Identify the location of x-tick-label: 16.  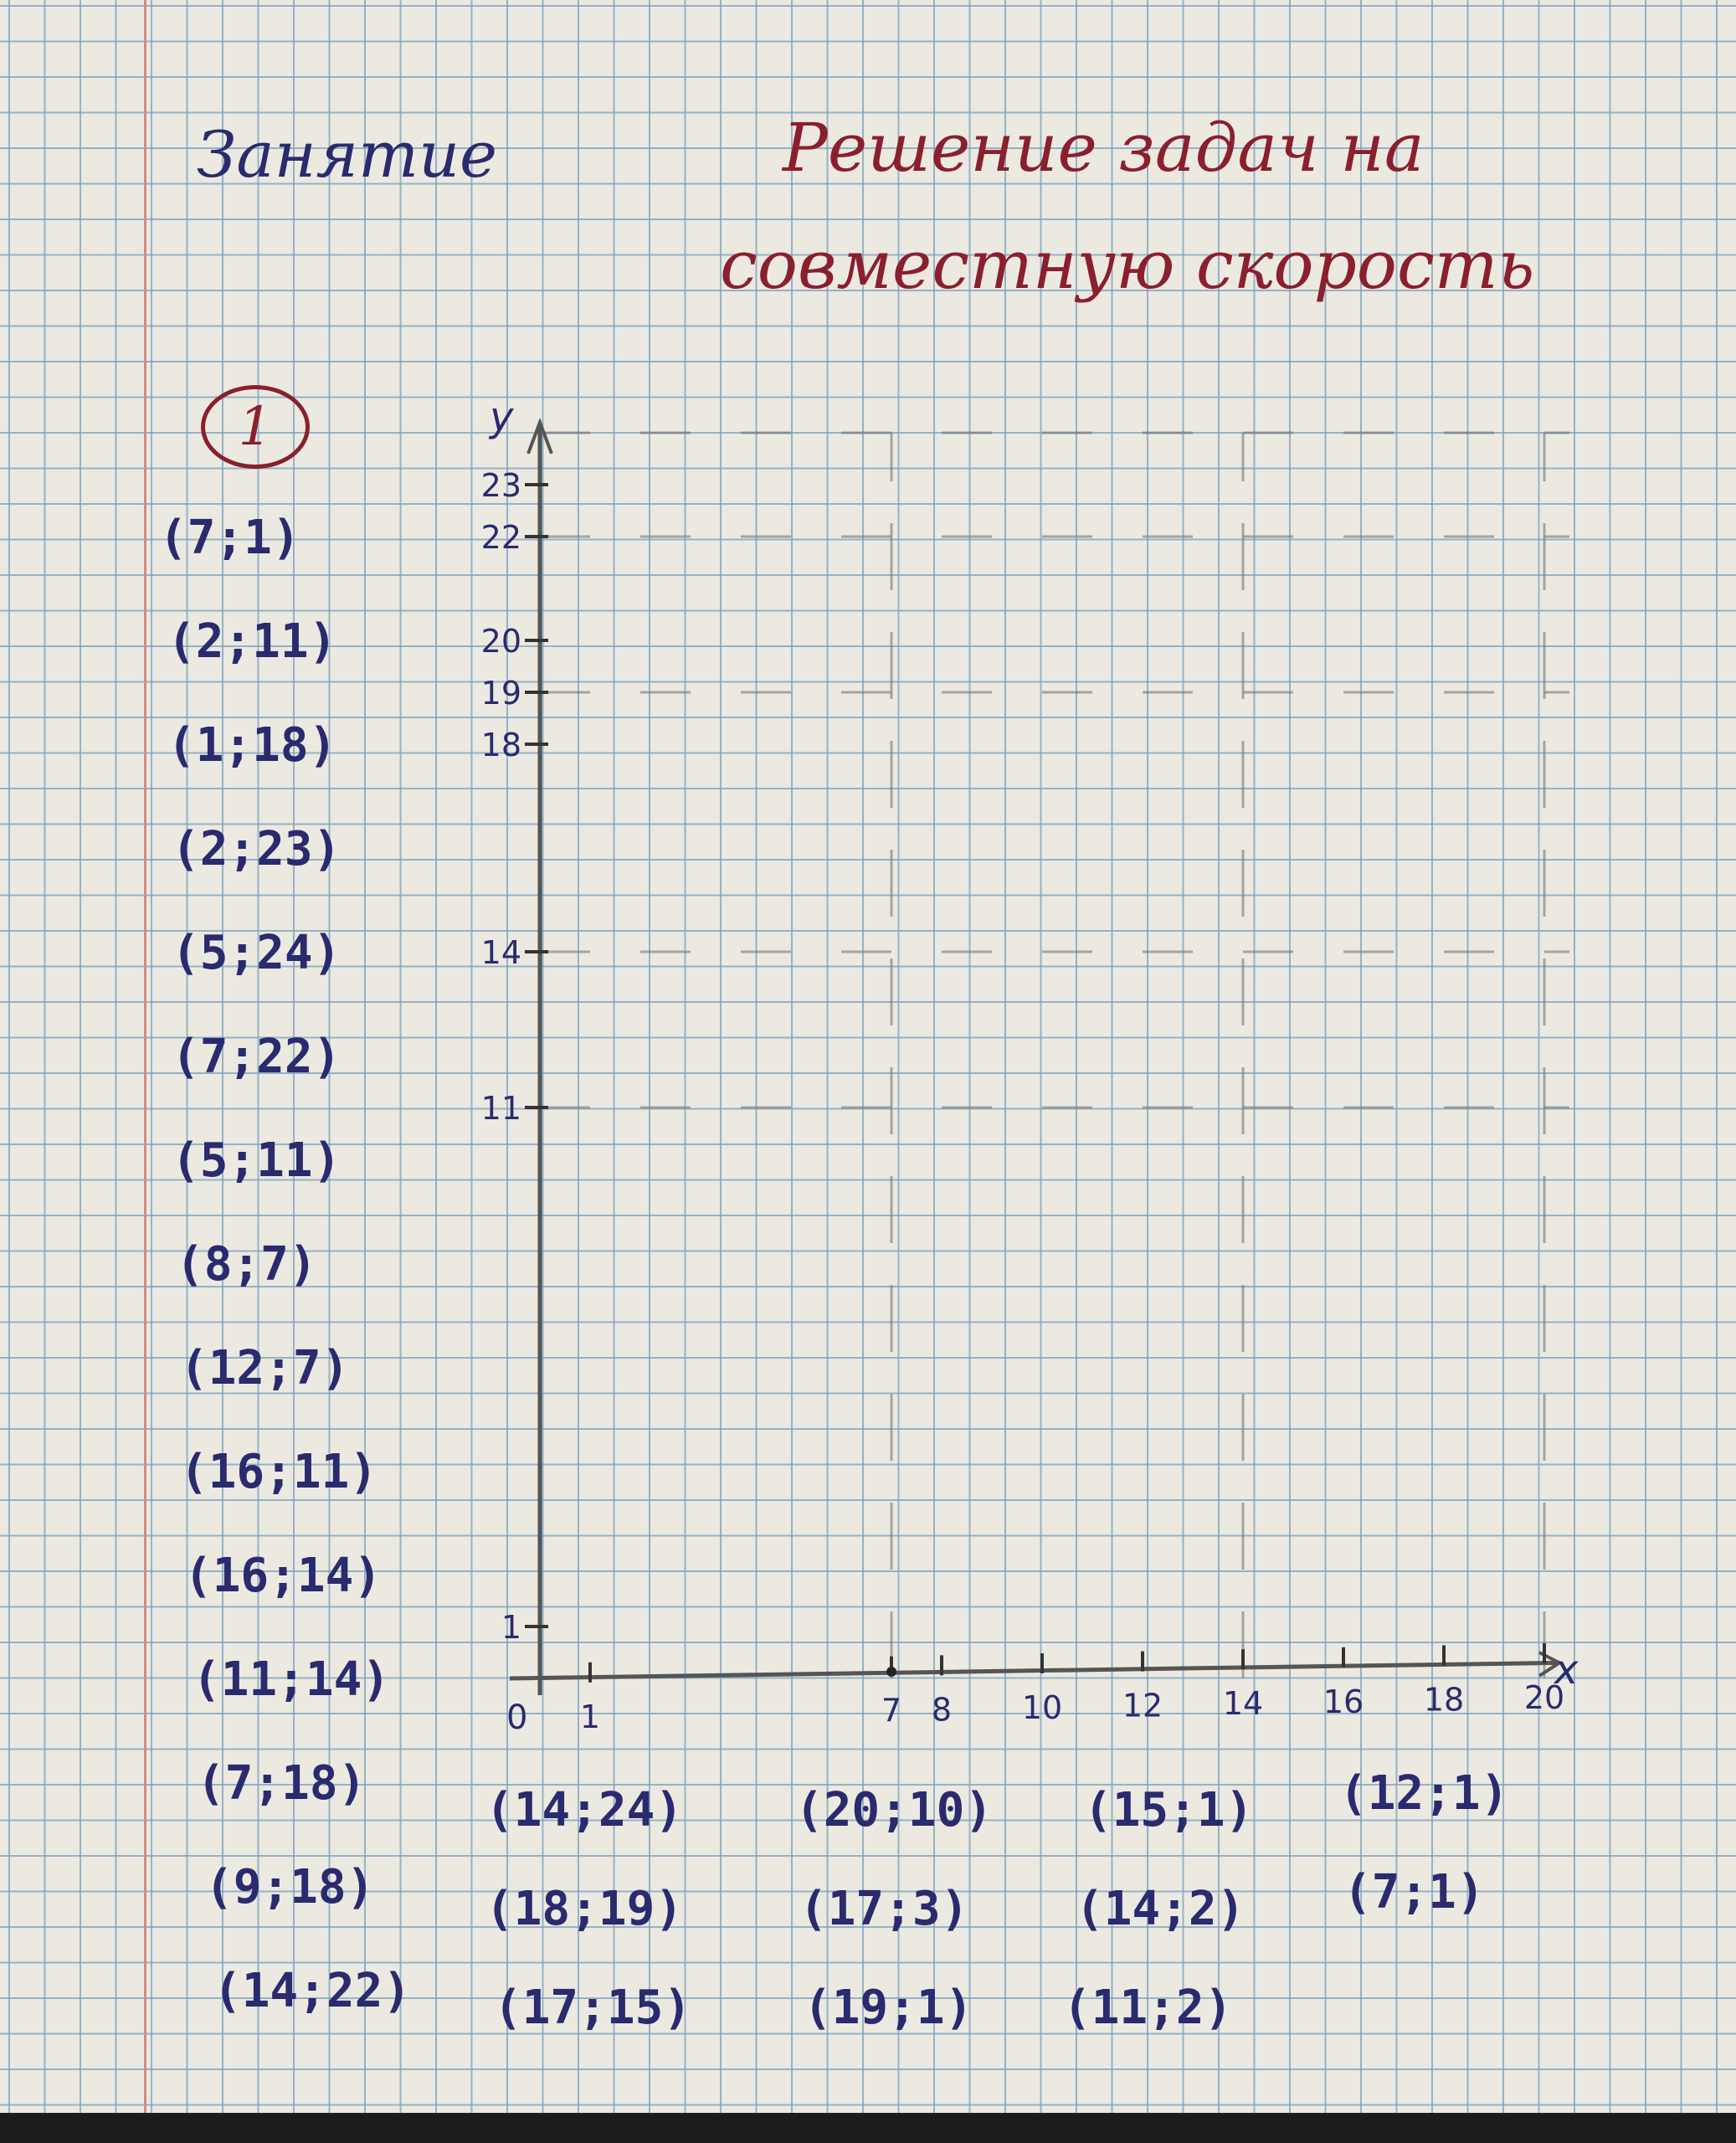
(1343, 1701).